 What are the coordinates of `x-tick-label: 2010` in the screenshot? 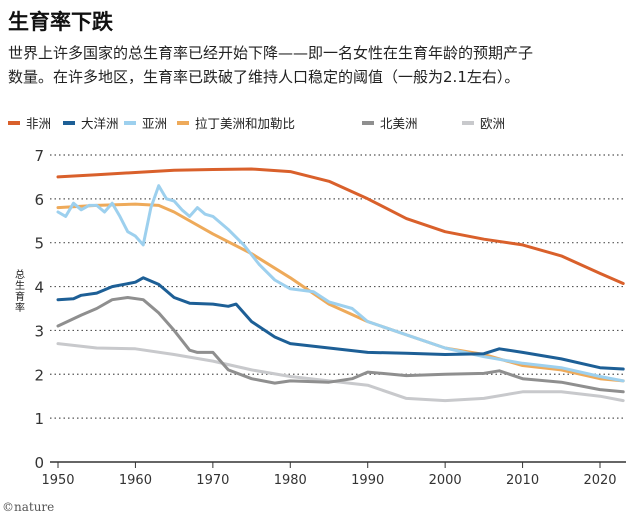 It's located at (522, 480).